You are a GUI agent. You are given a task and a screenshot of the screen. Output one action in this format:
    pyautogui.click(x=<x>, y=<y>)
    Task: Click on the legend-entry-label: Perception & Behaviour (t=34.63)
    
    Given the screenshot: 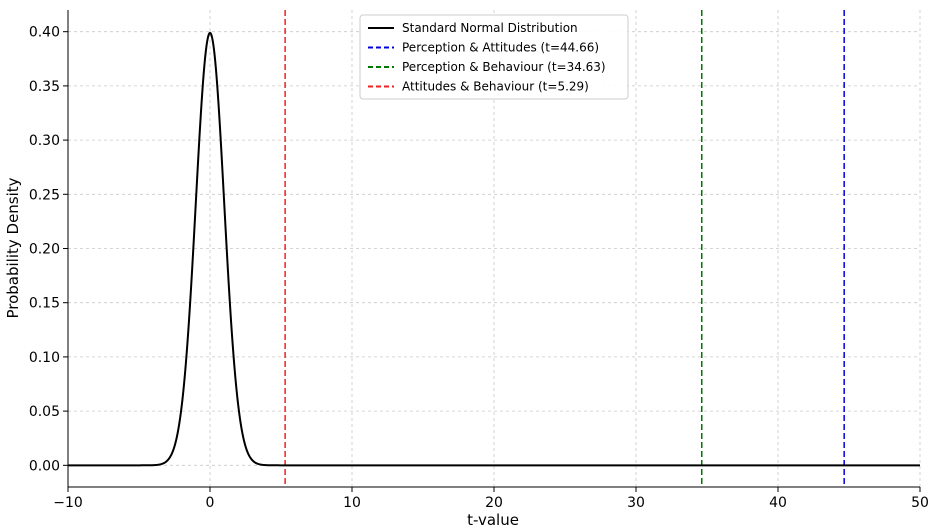 What is the action you would take?
    pyautogui.click(x=504, y=67)
    